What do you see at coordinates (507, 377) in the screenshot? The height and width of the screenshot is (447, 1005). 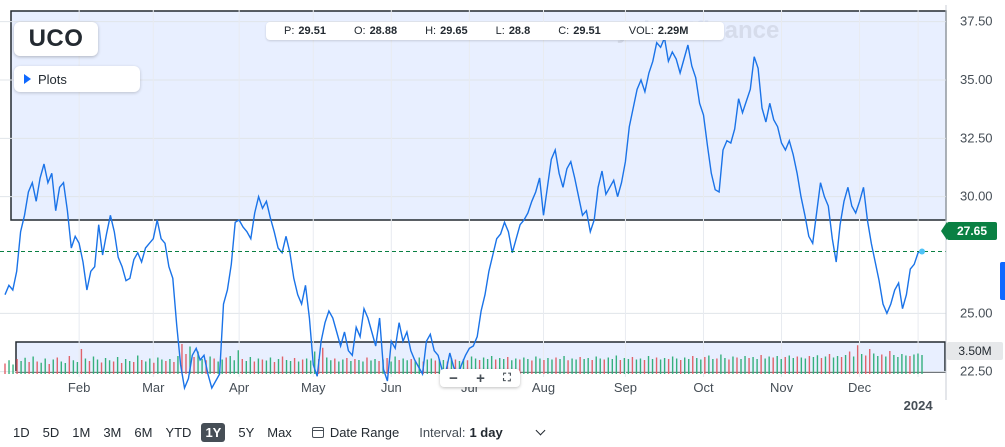 I see `fit-screen-icon: ⛶` at bounding box center [507, 377].